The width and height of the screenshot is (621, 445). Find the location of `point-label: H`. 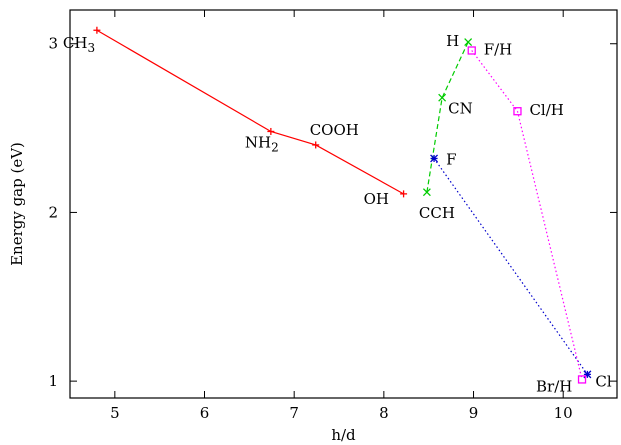

point-label: H is located at coordinates (452, 41).